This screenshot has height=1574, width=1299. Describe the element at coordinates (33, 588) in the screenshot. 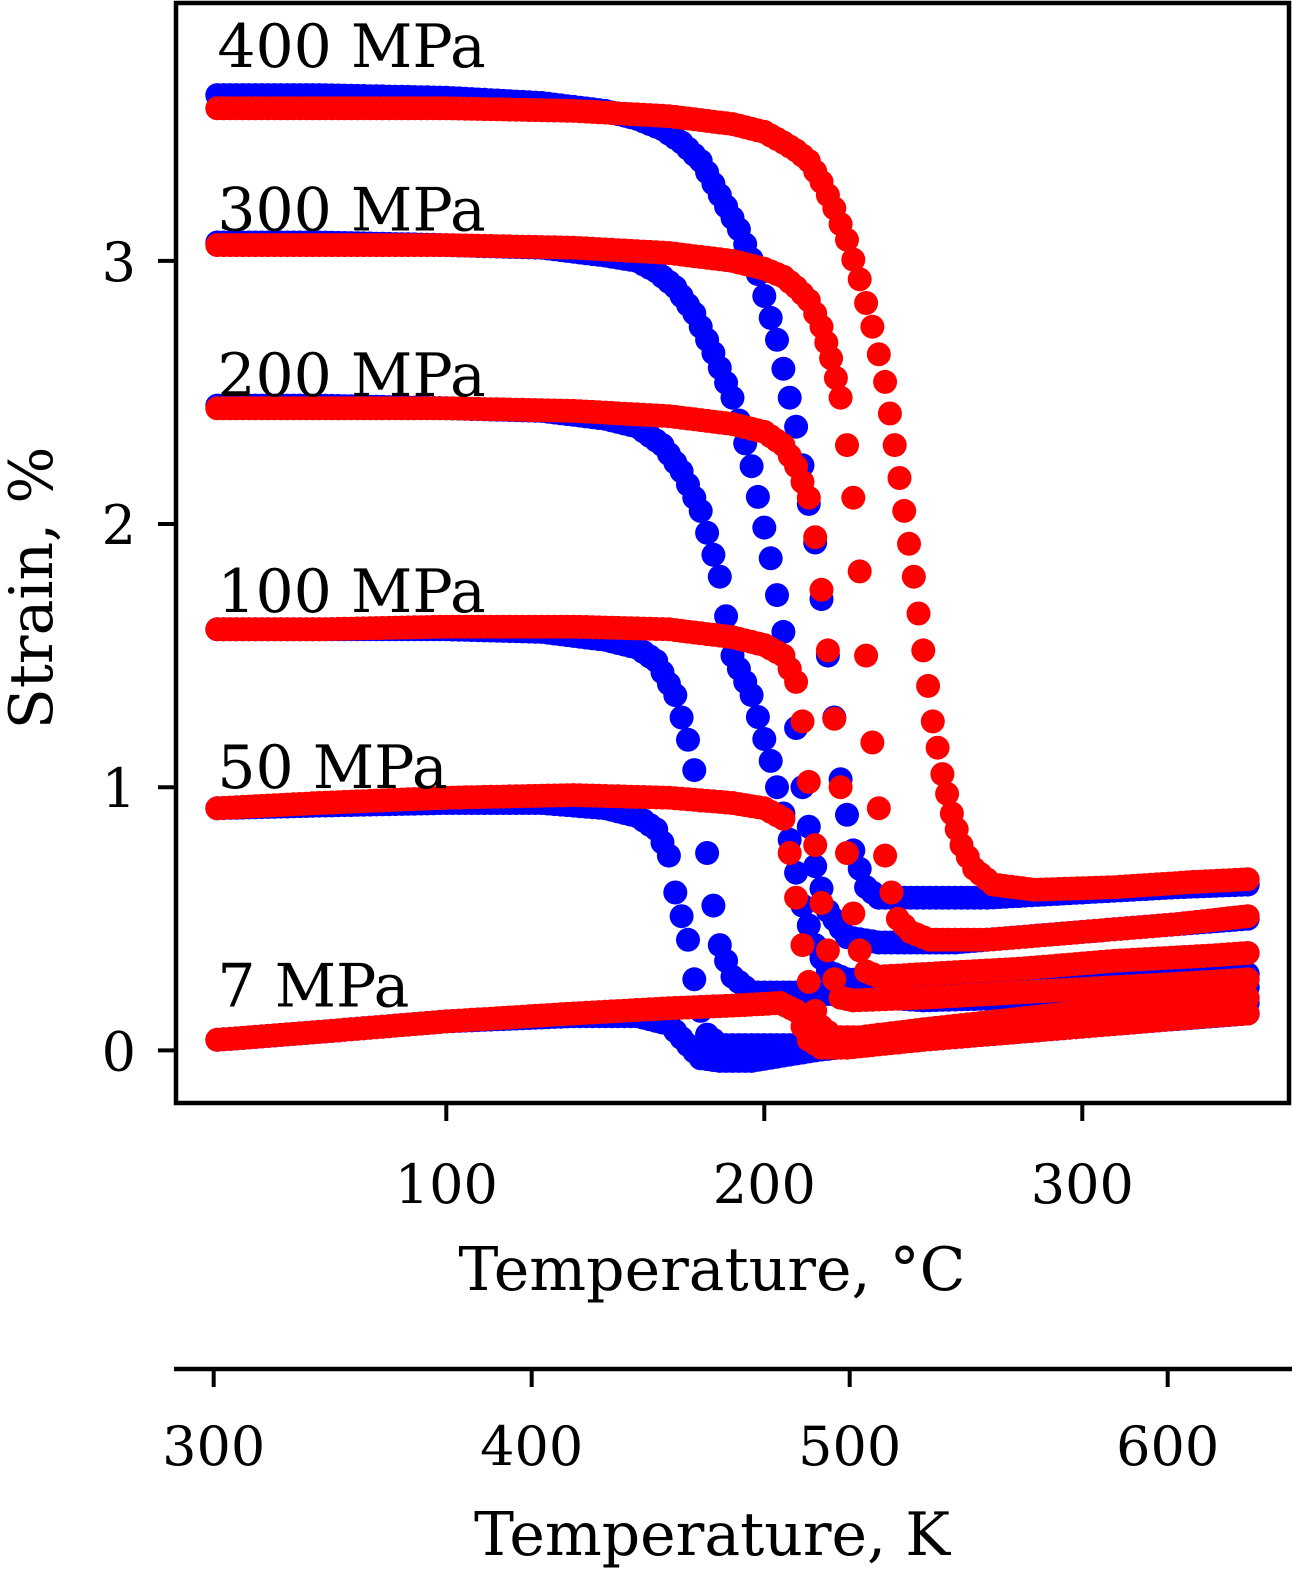

I see `y-axis-title: Strain, %` at that location.